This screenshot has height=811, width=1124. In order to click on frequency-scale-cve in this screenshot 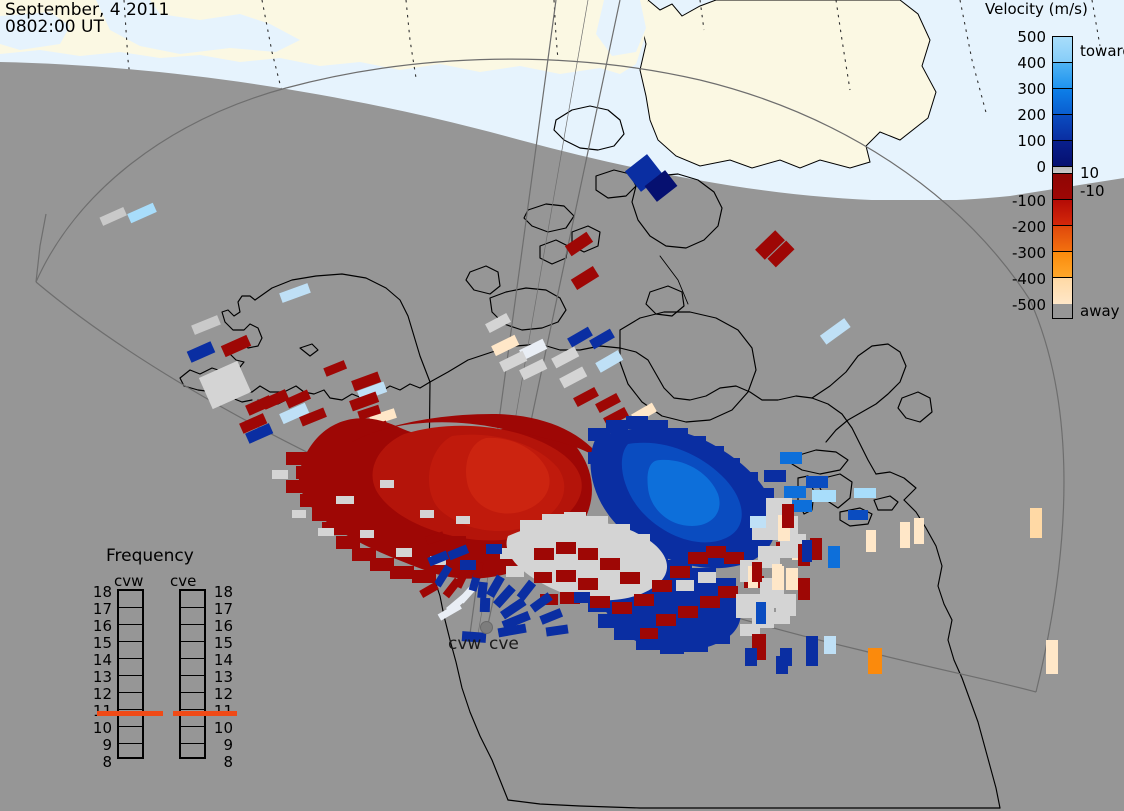, I will do `click(192, 674)`.